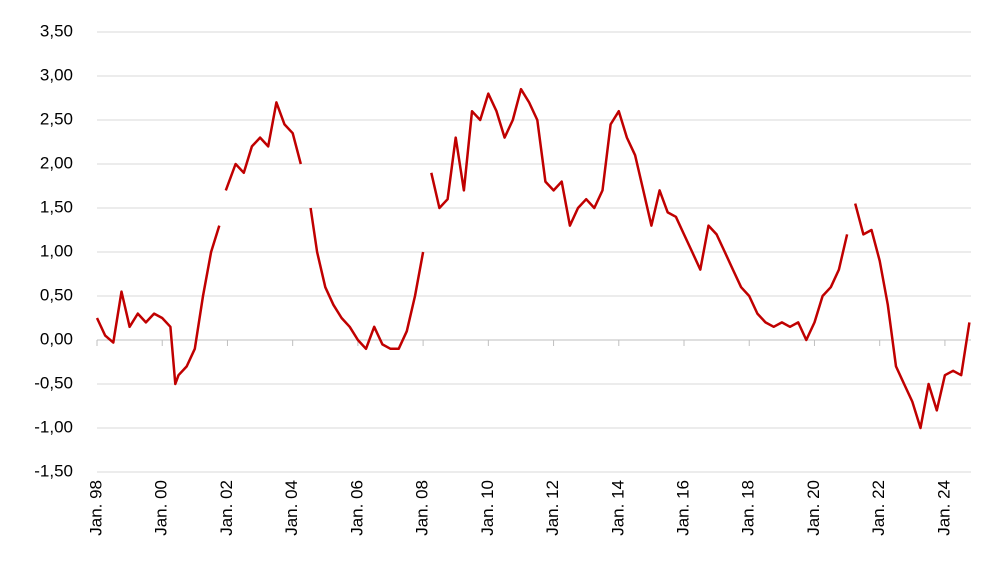  Describe the element at coordinates (748, 508) in the screenshot. I see `x-tick-label: Jan. 18` at that location.